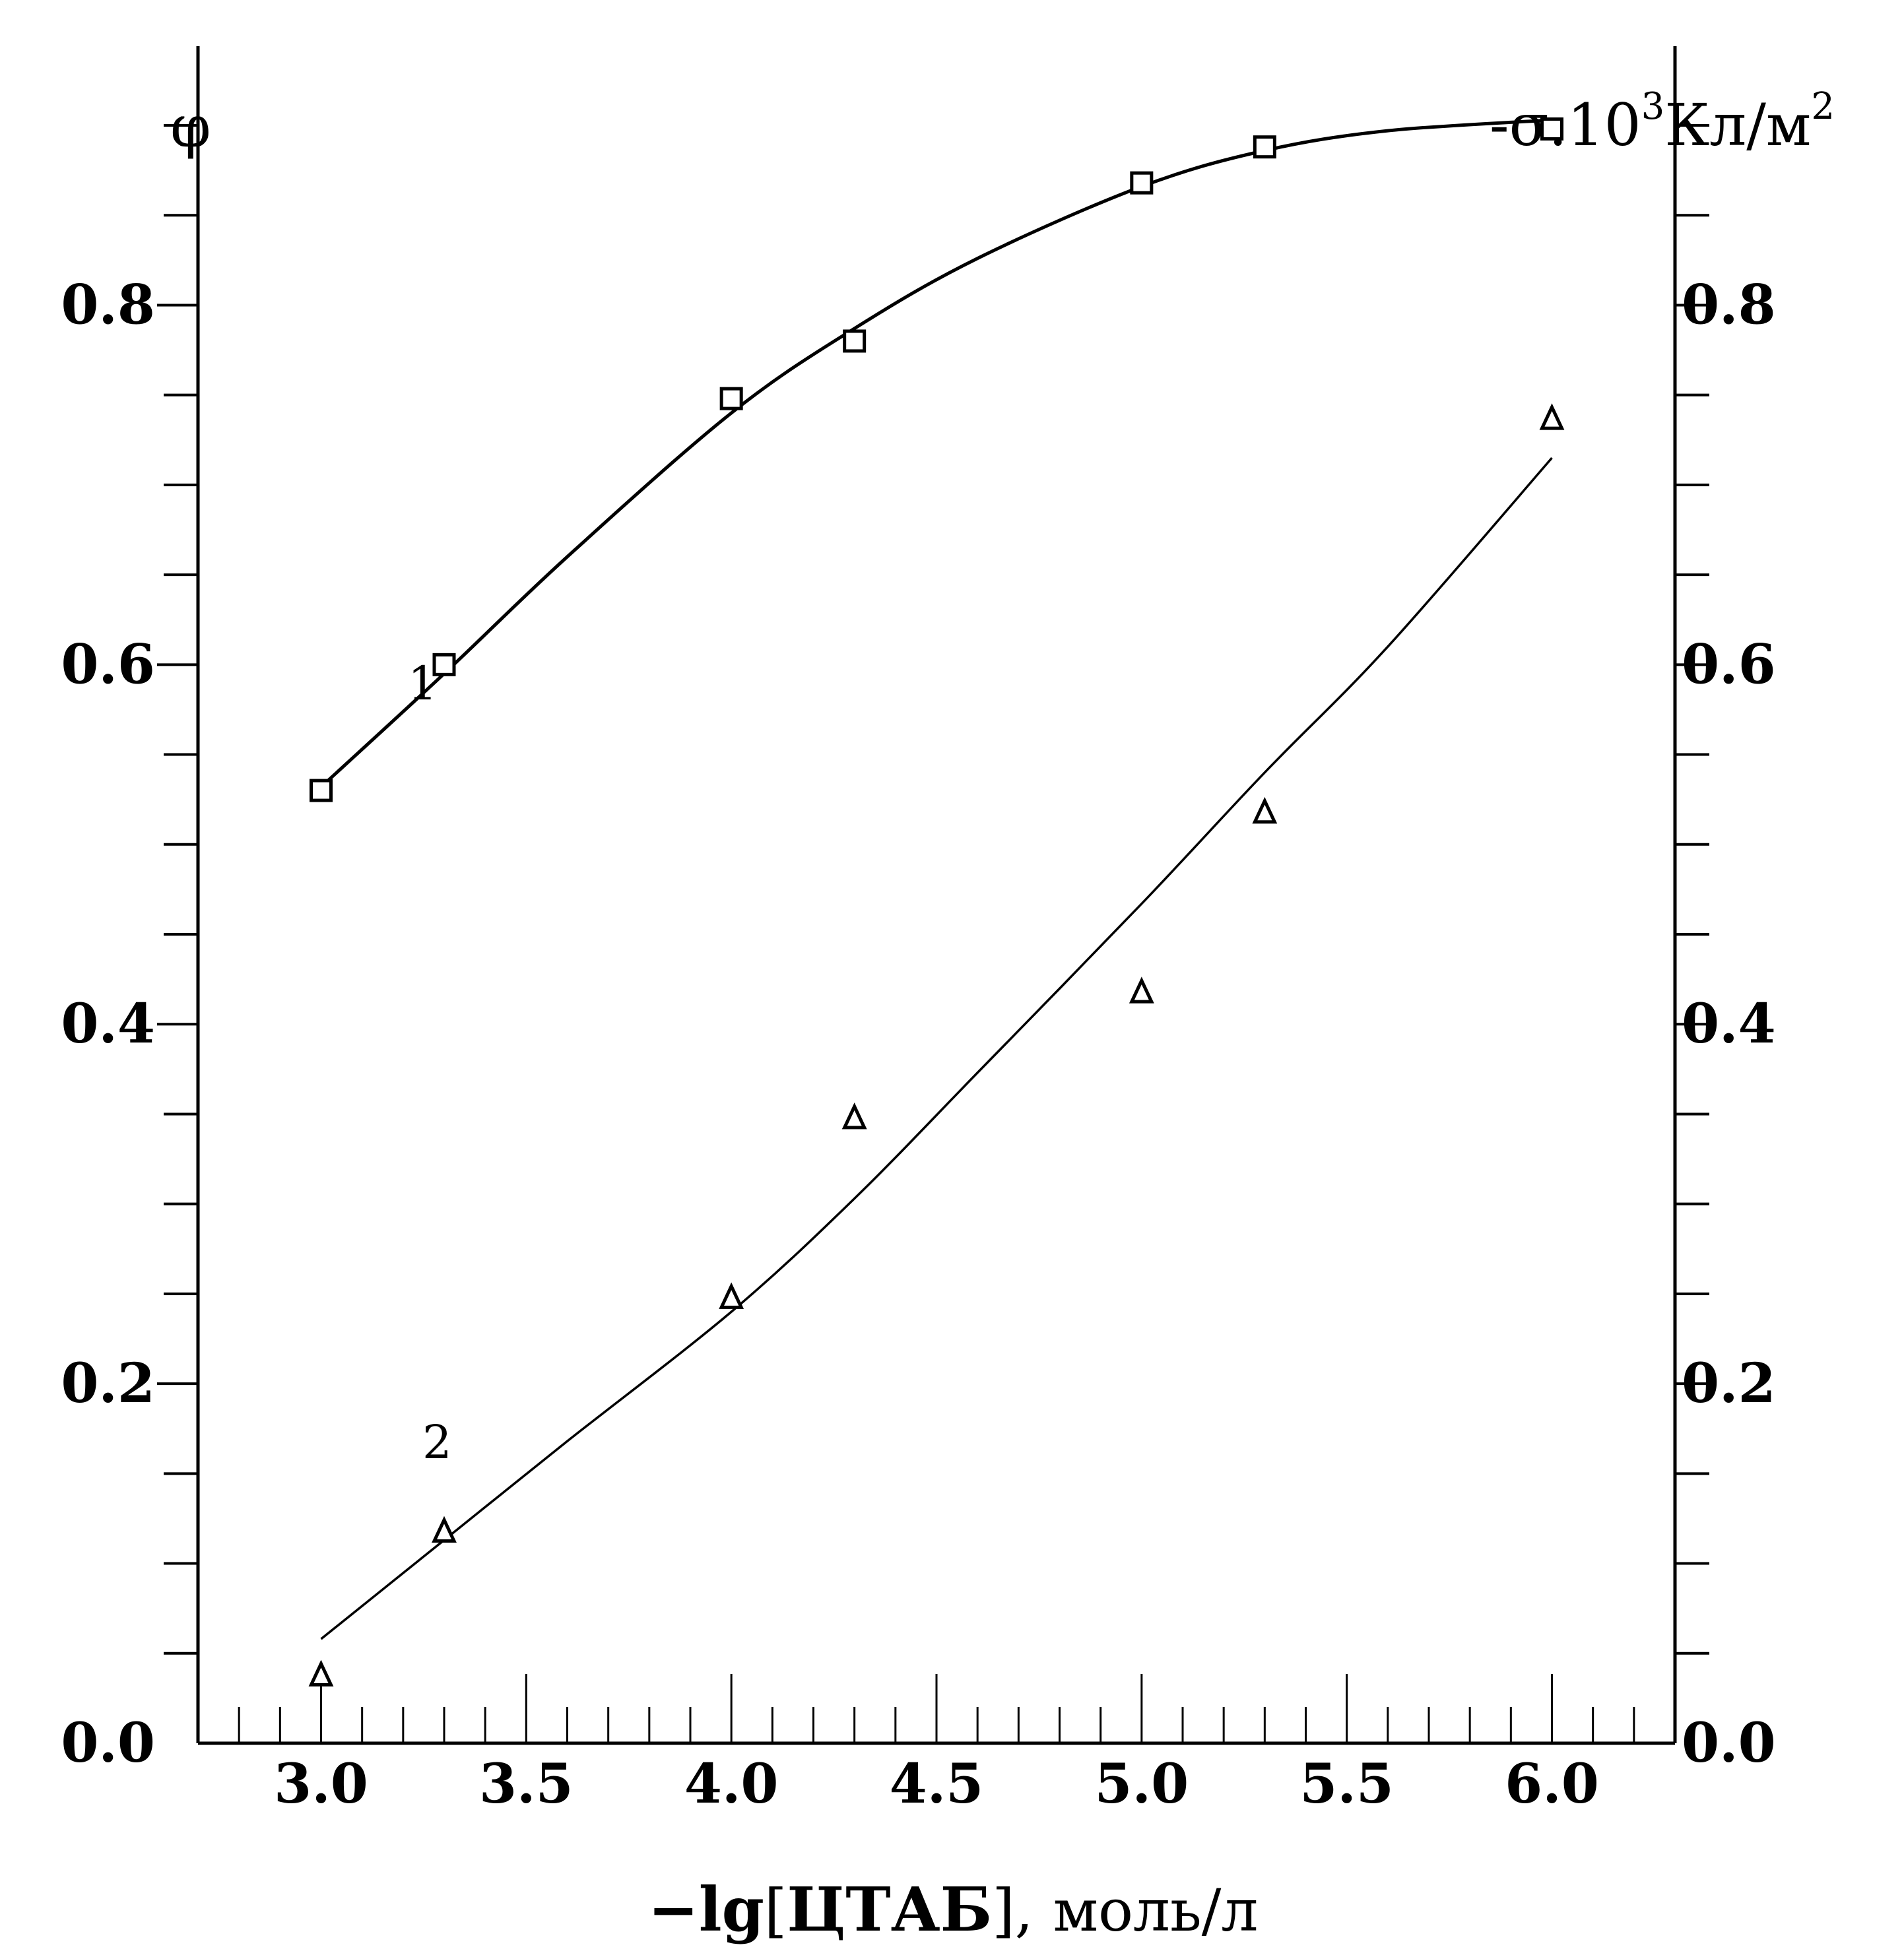  Describe the element at coordinates (423, 684) in the screenshot. I see `series-label-1: 1` at that location.